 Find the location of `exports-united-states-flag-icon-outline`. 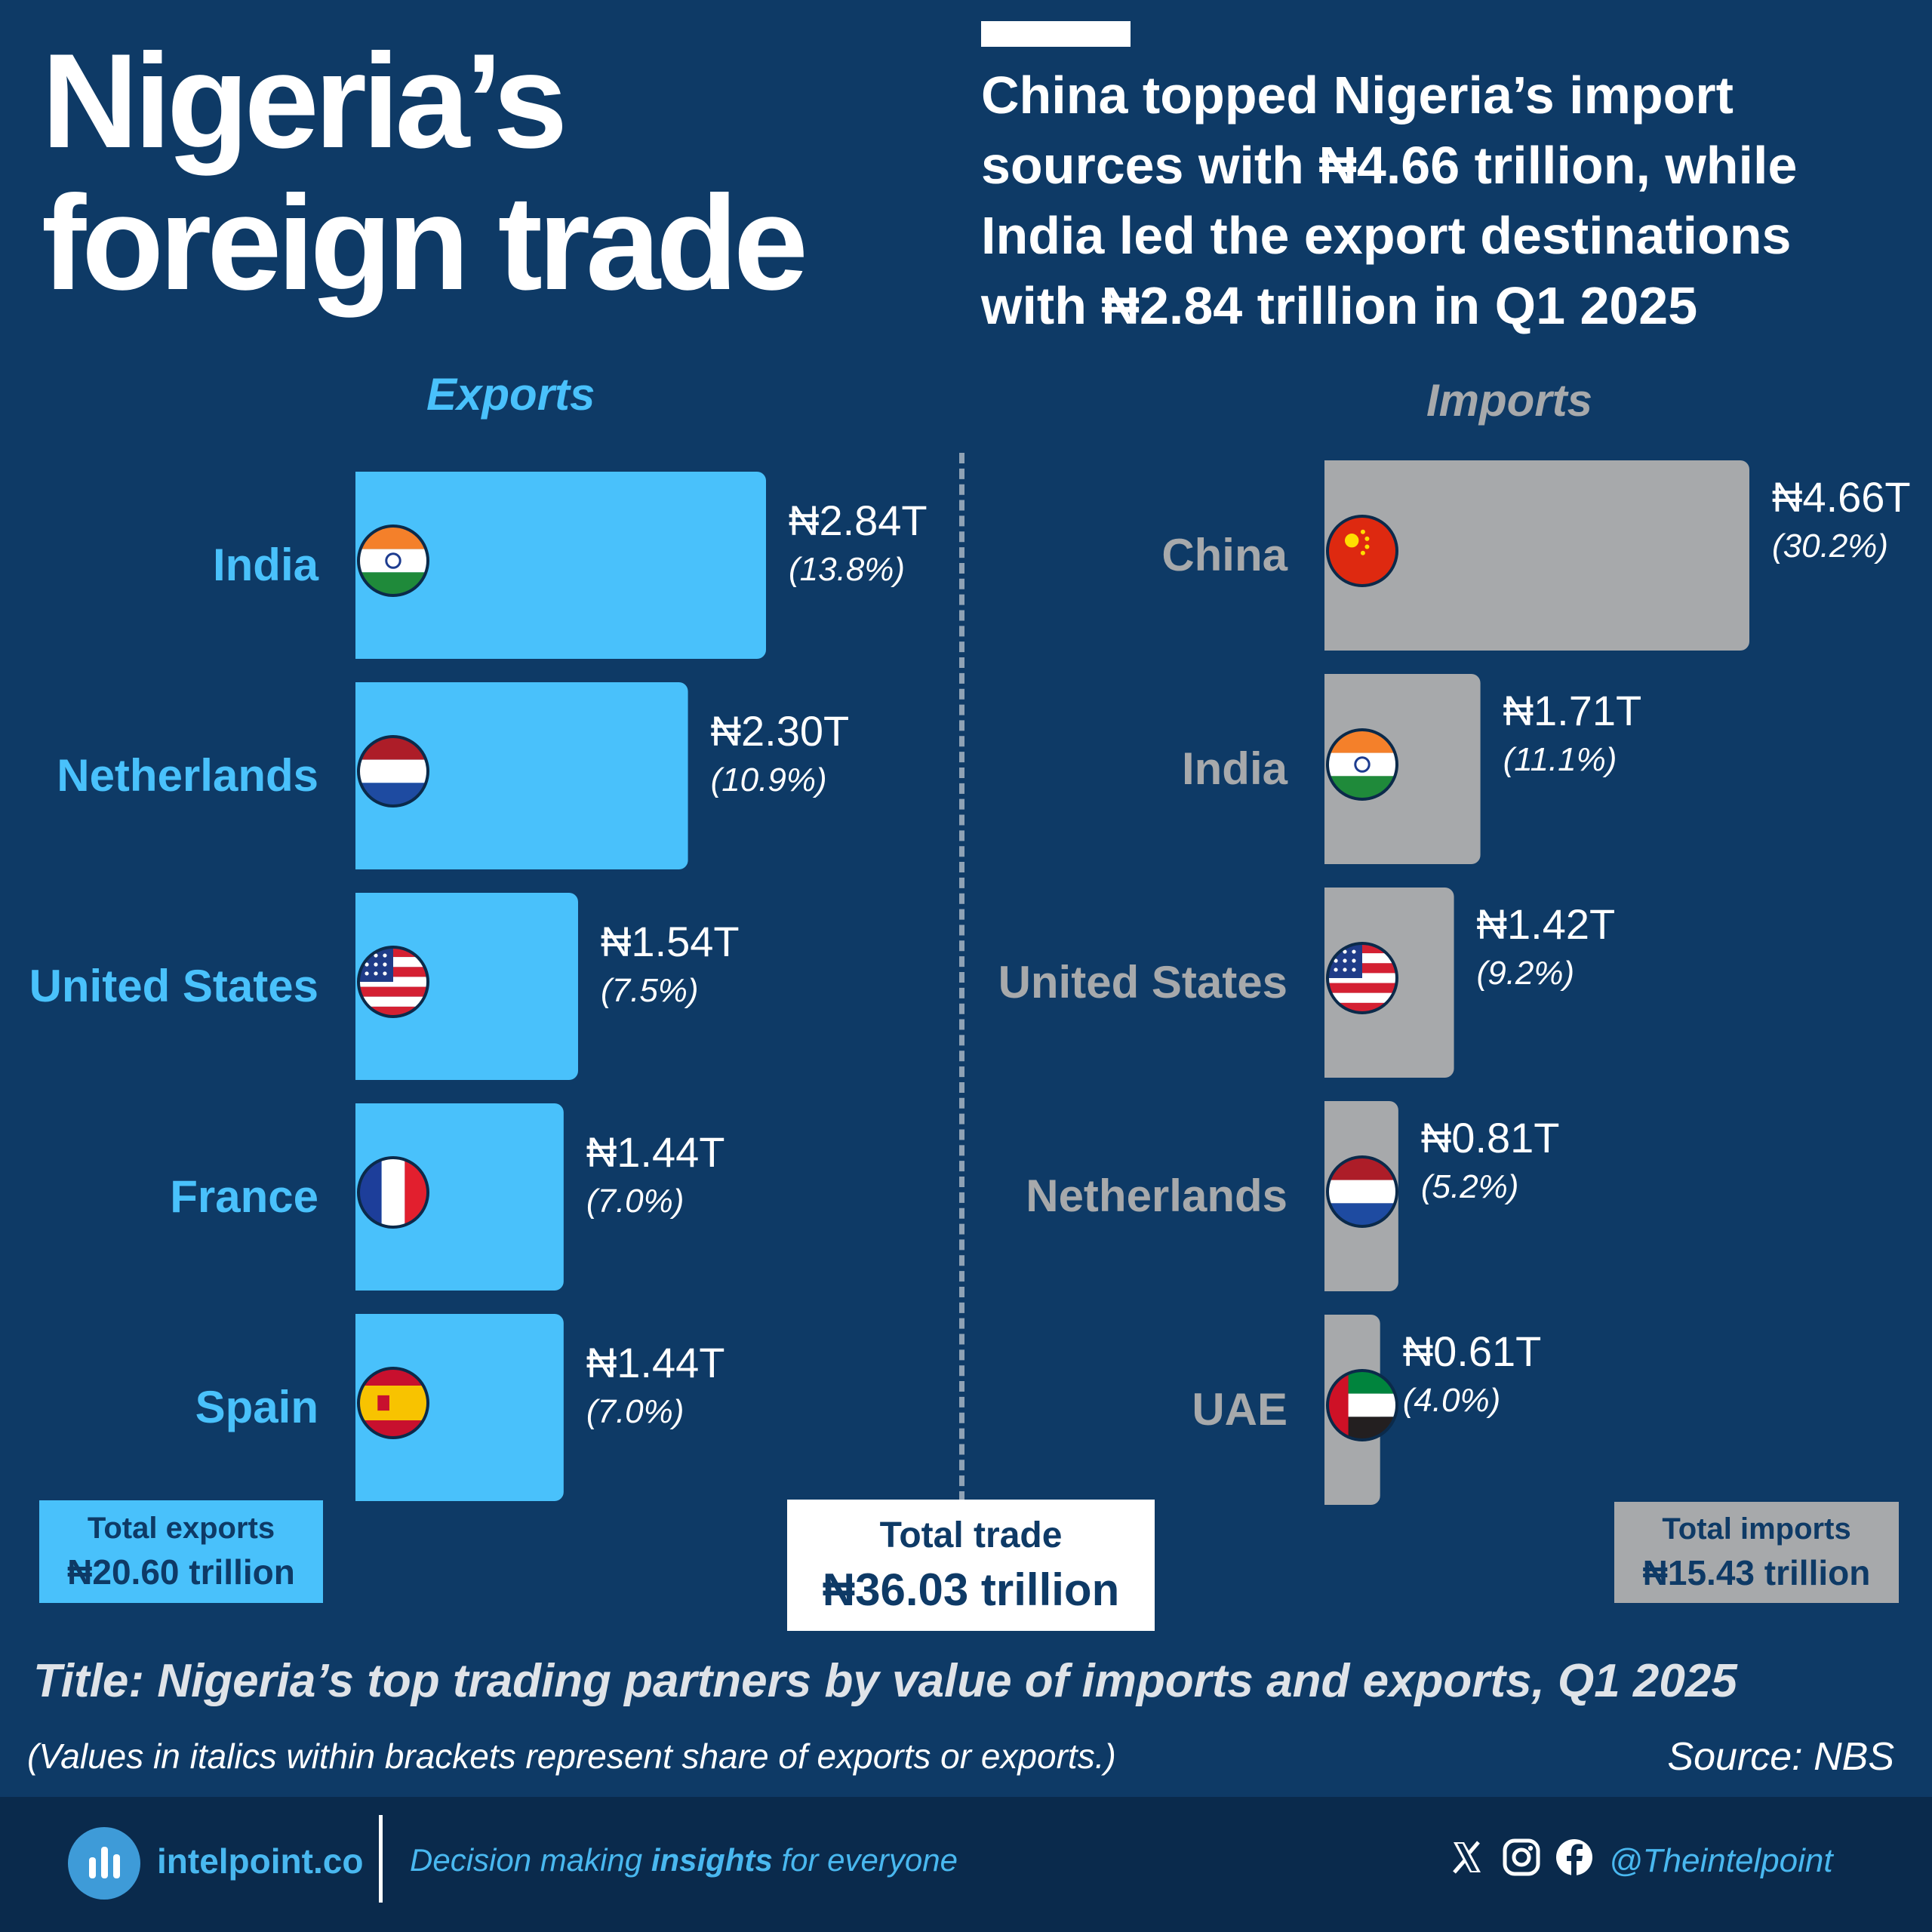

exports-united-states-flag-icon-outline is located at coordinates (393, 982).